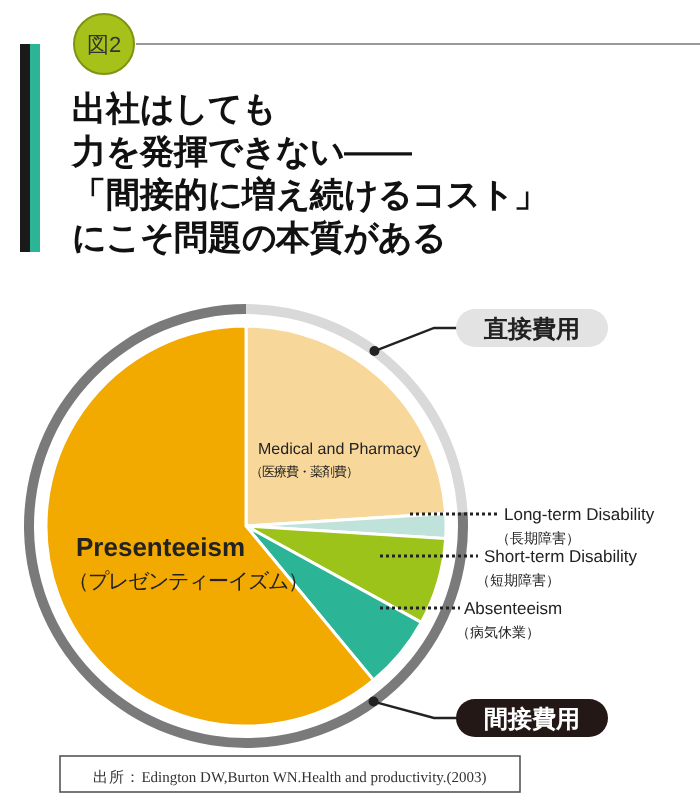 The width and height of the screenshot is (700, 812). What do you see at coordinates (104, 46) in the screenshot?
I see `caption: 図2` at bounding box center [104, 46].